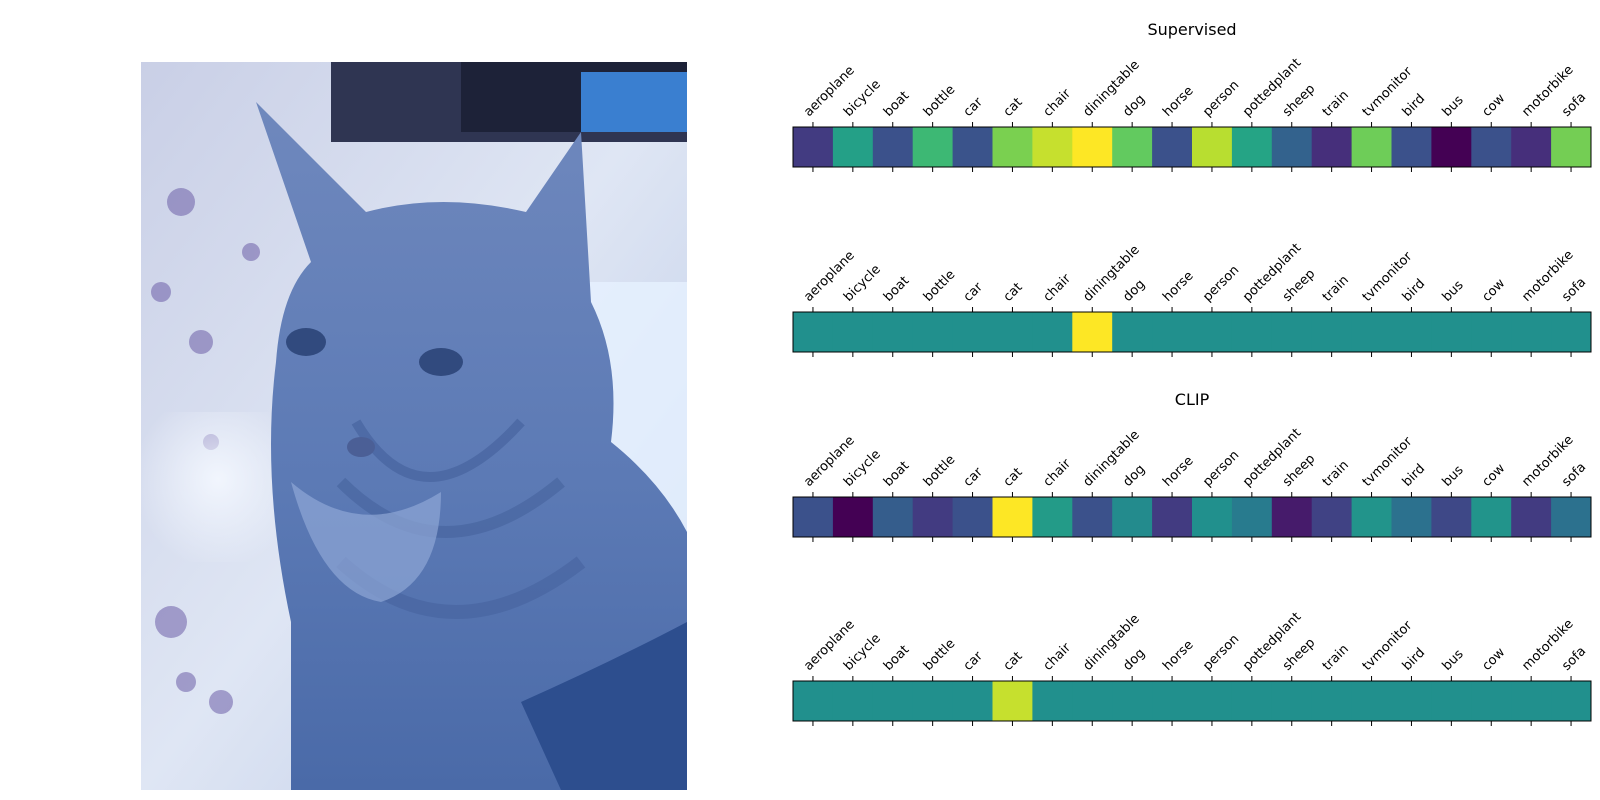 This screenshot has height=800, width=1600. Describe the element at coordinates (1013, 477) in the screenshot. I see `tick-label: cat` at that location.